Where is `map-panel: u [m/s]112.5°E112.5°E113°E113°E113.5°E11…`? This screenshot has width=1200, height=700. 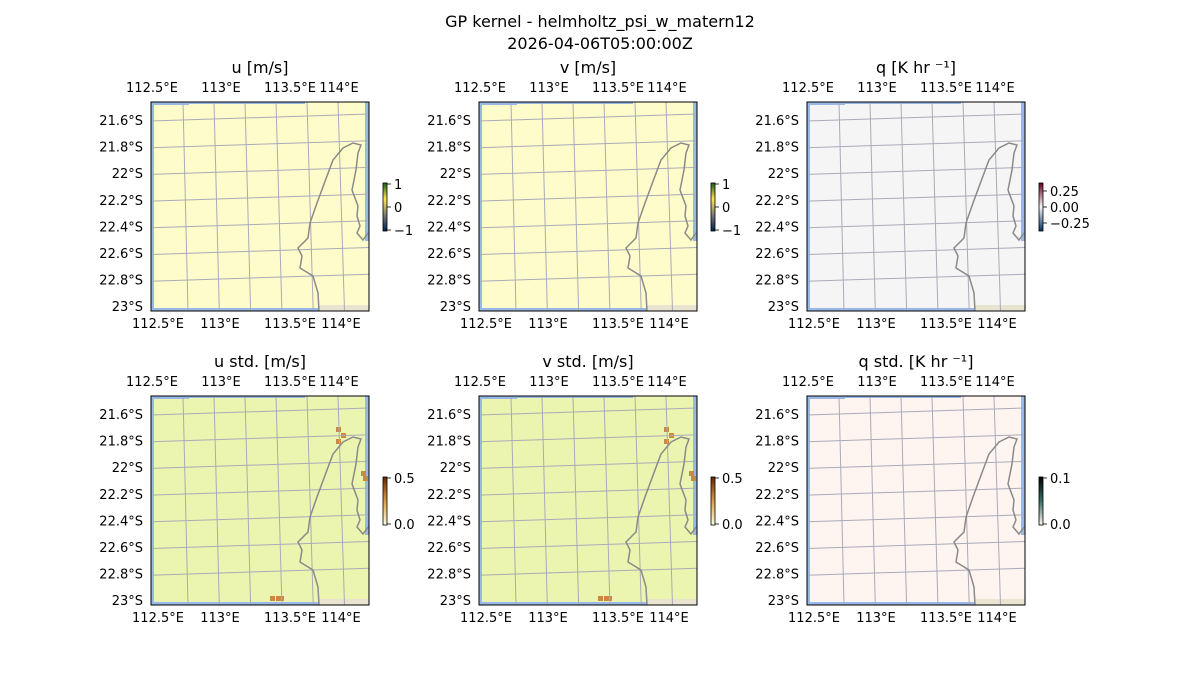 map-panel: u [m/s]112.5°E112.5°E113°E113°E113.5°E11… is located at coordinates (256, 195).